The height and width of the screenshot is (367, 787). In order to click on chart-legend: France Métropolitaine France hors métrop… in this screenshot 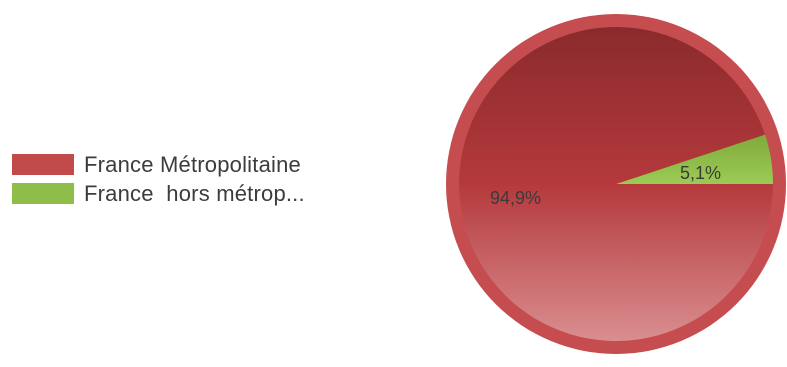, I will do `click(158, 179)`.